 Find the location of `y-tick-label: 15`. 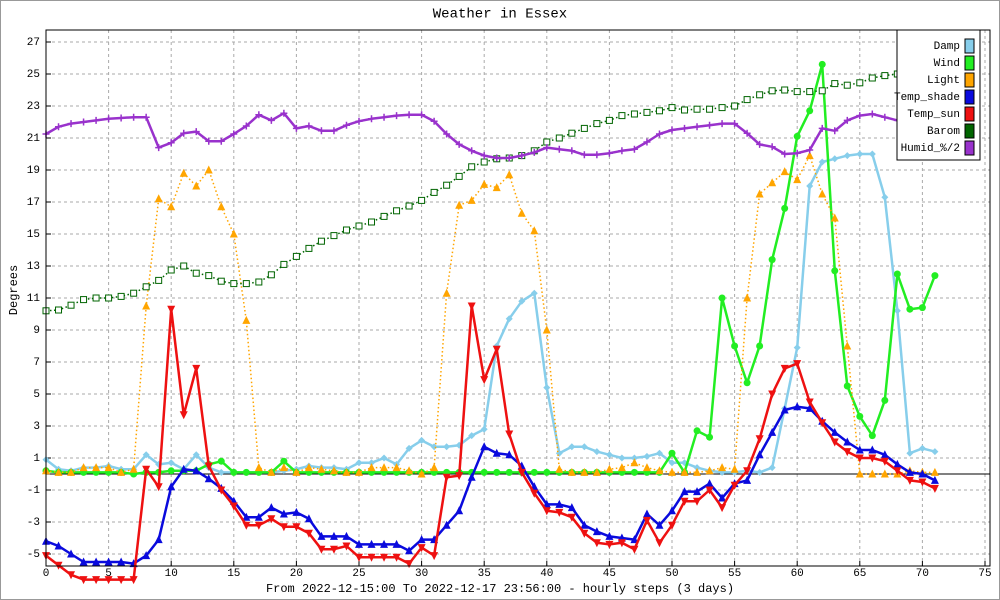

y-tick-label: 15 is located at coordinates (33, 235).